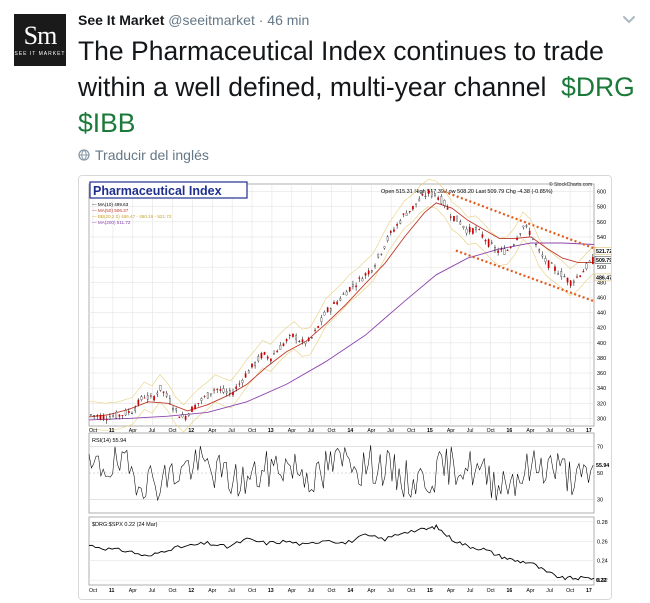 The height and width of the screenshot is (603, 650). What do you see at coordinates (601, 208) in the screenshot?
I see `y-tick-label: 580` at bounding box center [601, 208].